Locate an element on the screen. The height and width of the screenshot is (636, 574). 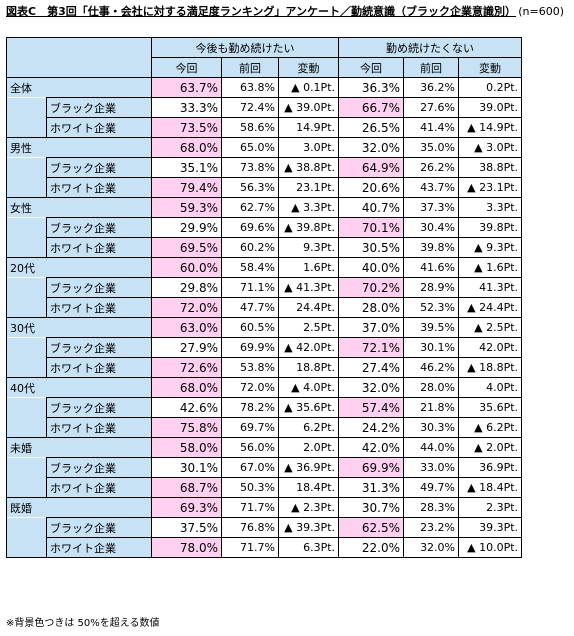
group-header-row: 今後も勤め続けたい 勤め続けたくない is located at coordinates (264, 57).